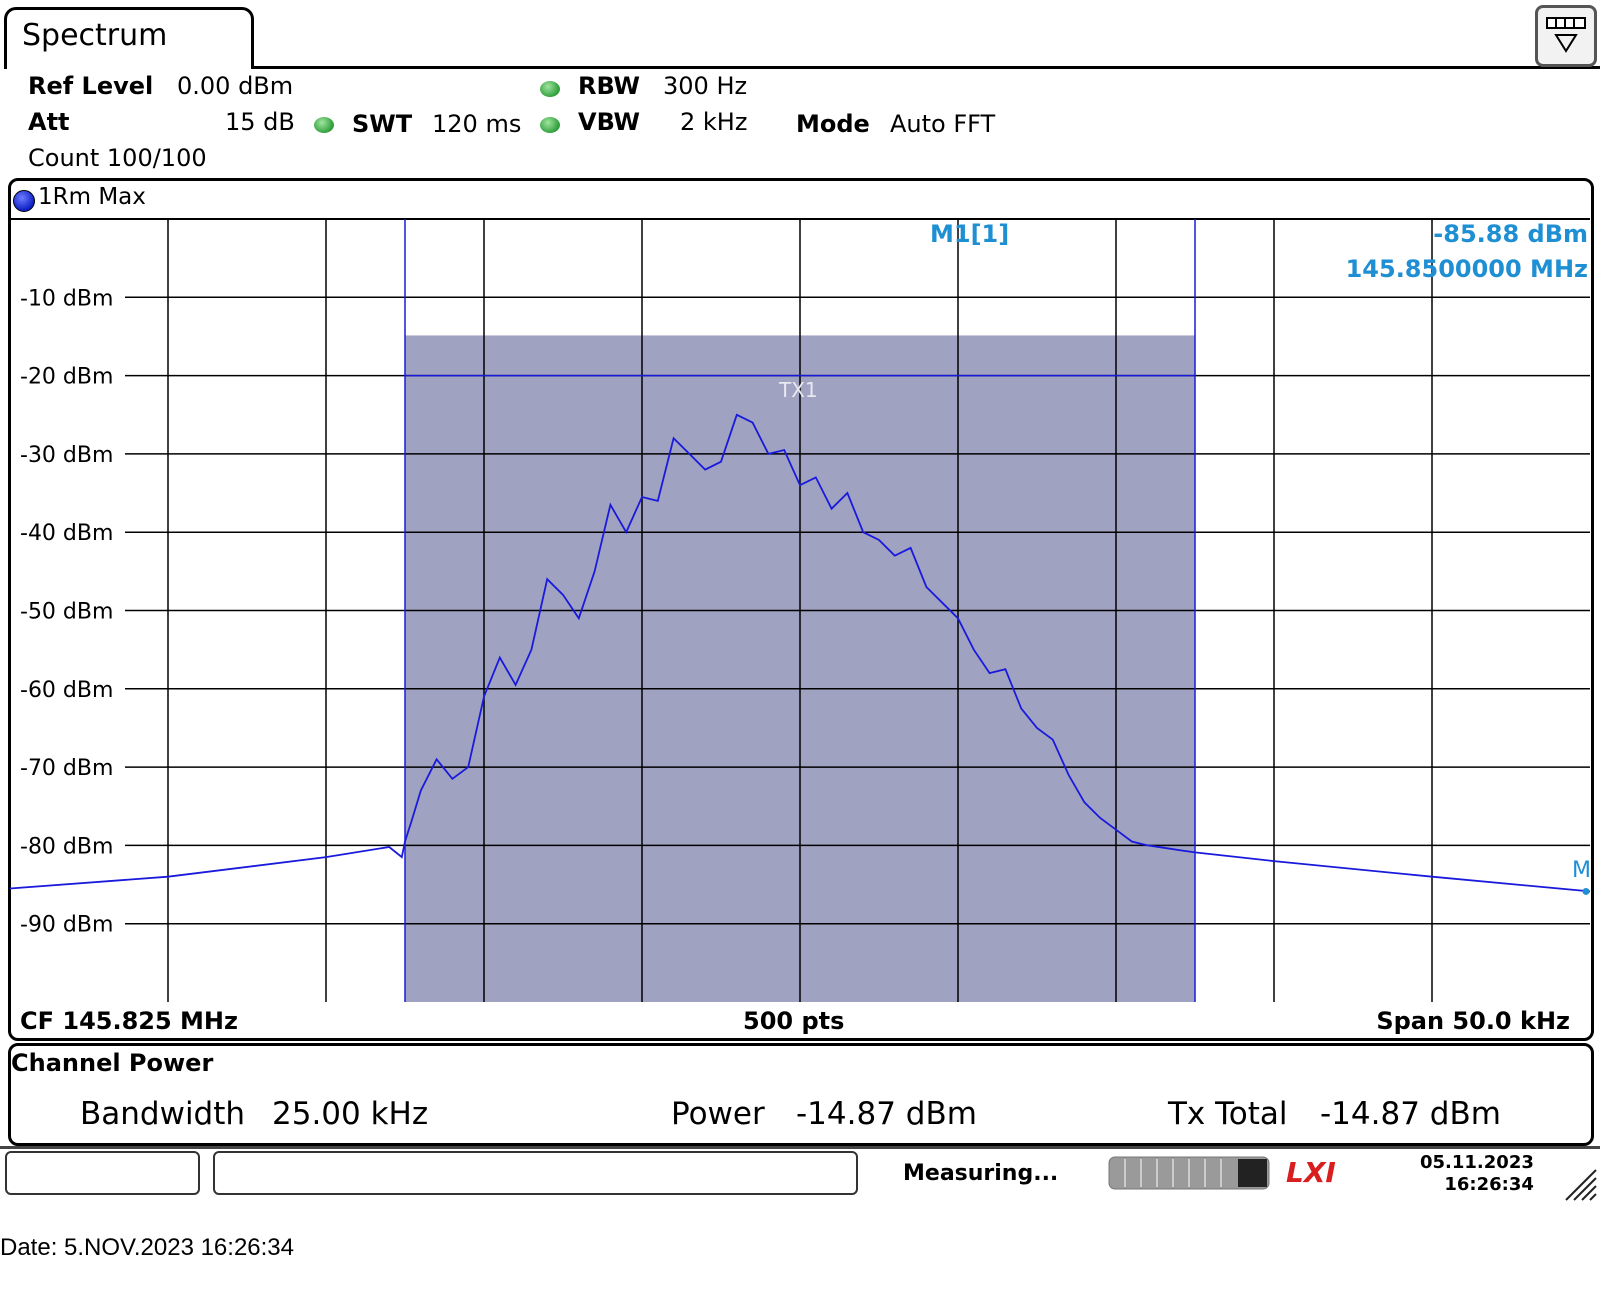  What do you see at coordinates (794, 1021) in the screenshot?
I see `sweep-points: 500 pts` at bounding box center [794, 1021].